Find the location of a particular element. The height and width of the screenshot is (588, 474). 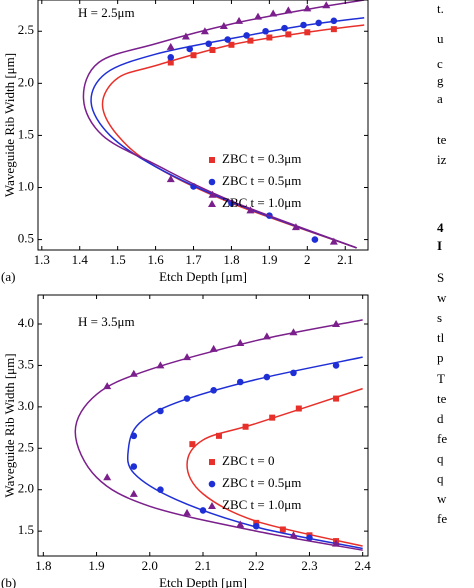

y-tick-label: 0.5 is located at coordinates (26, 238).